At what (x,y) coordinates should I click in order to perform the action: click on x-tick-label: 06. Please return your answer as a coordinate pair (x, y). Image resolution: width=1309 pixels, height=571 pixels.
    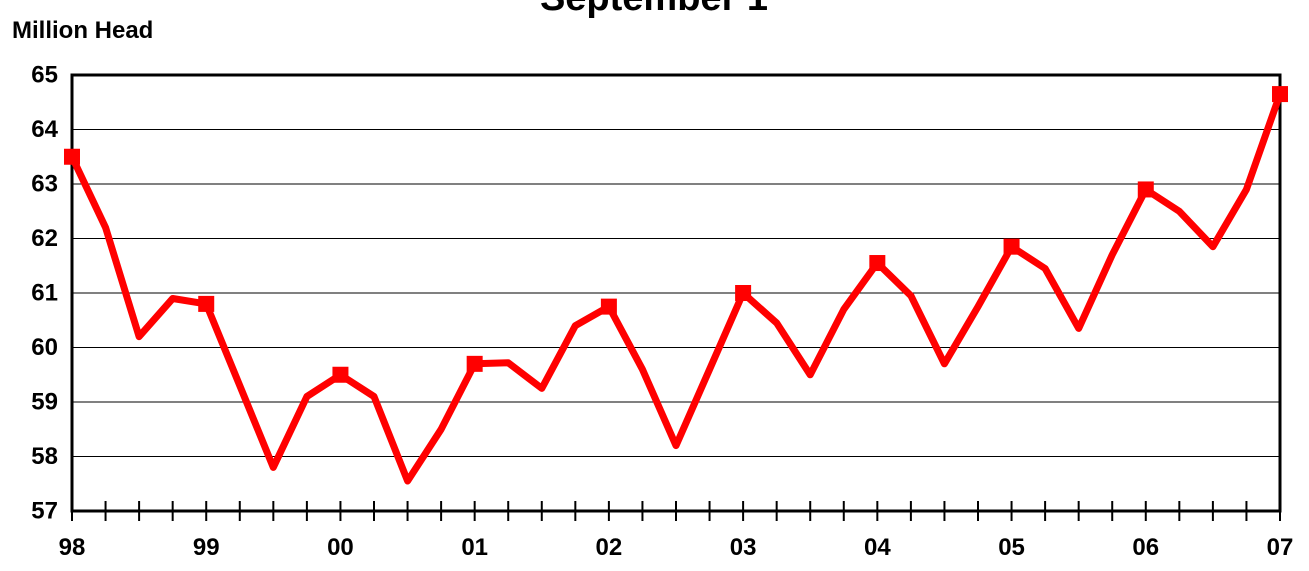
    Looking at the image, I should click on (1145, 547).